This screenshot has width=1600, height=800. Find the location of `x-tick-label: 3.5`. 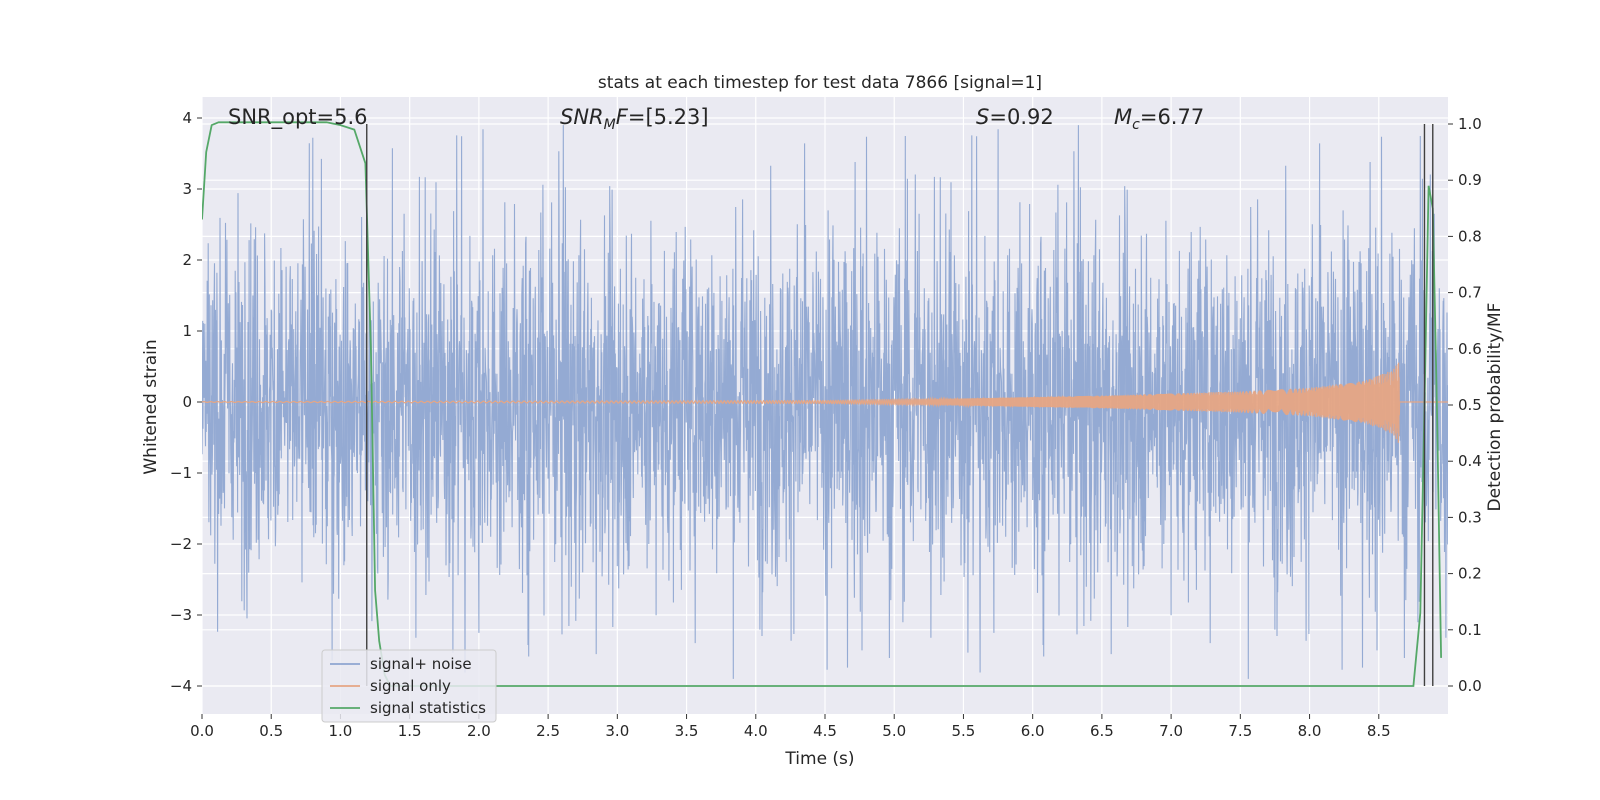

x-tick-label: 3.5 is located at coordinates (687, 731).